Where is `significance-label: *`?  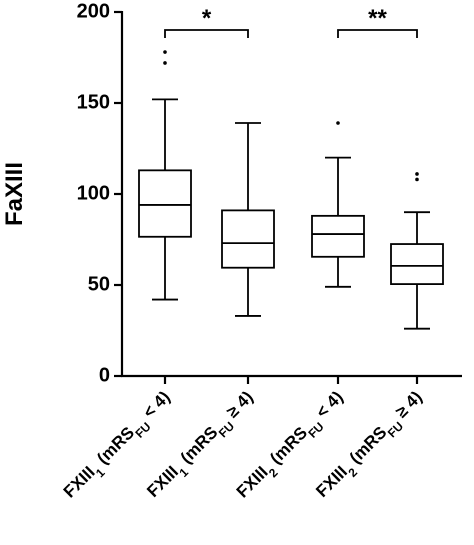
significance-label: * is located at coordinates (207, 18).